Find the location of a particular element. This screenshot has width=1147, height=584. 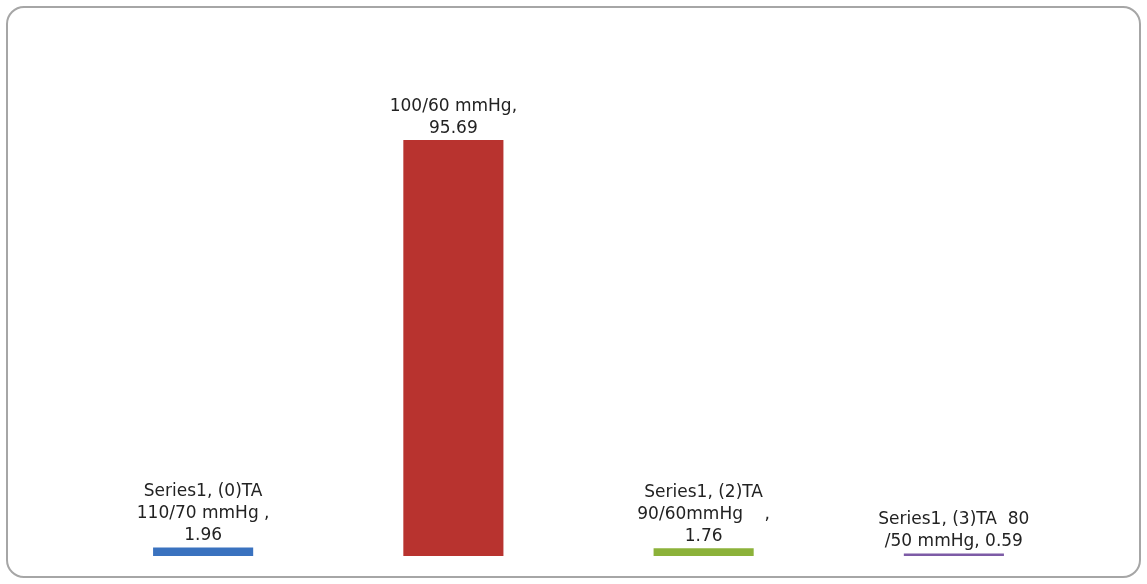

data-label: Series1, (2)TA 90/60mmHg , 1.76 is located at coordinates (703, 513).